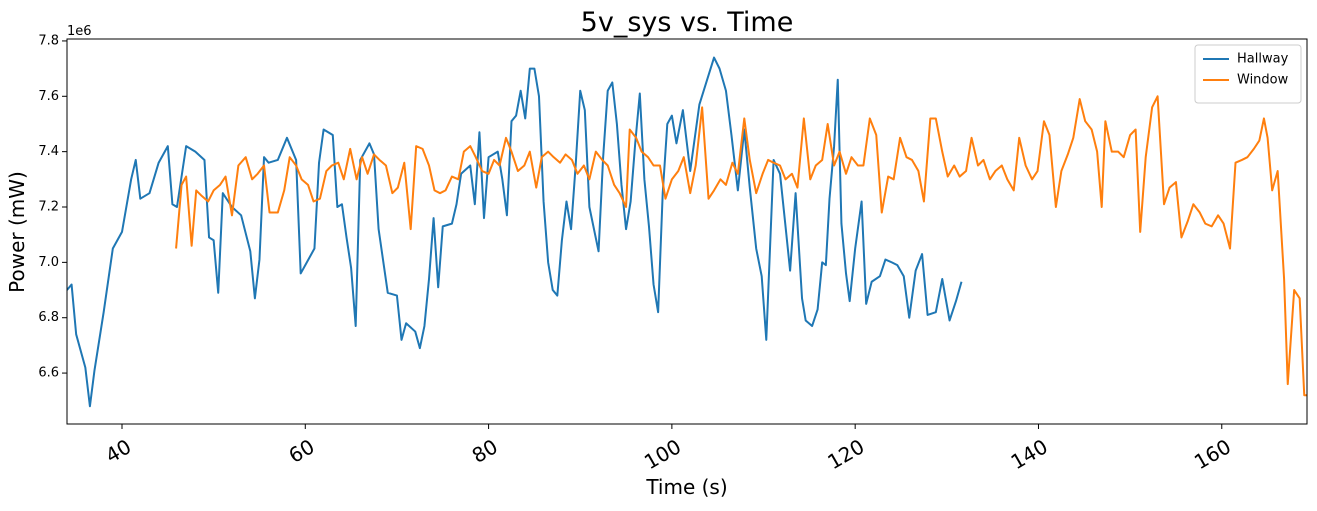 This screenshot has width=1317, height=511. I want to click on chart-title: 5v_sys vs. Time, so click(687, 22).